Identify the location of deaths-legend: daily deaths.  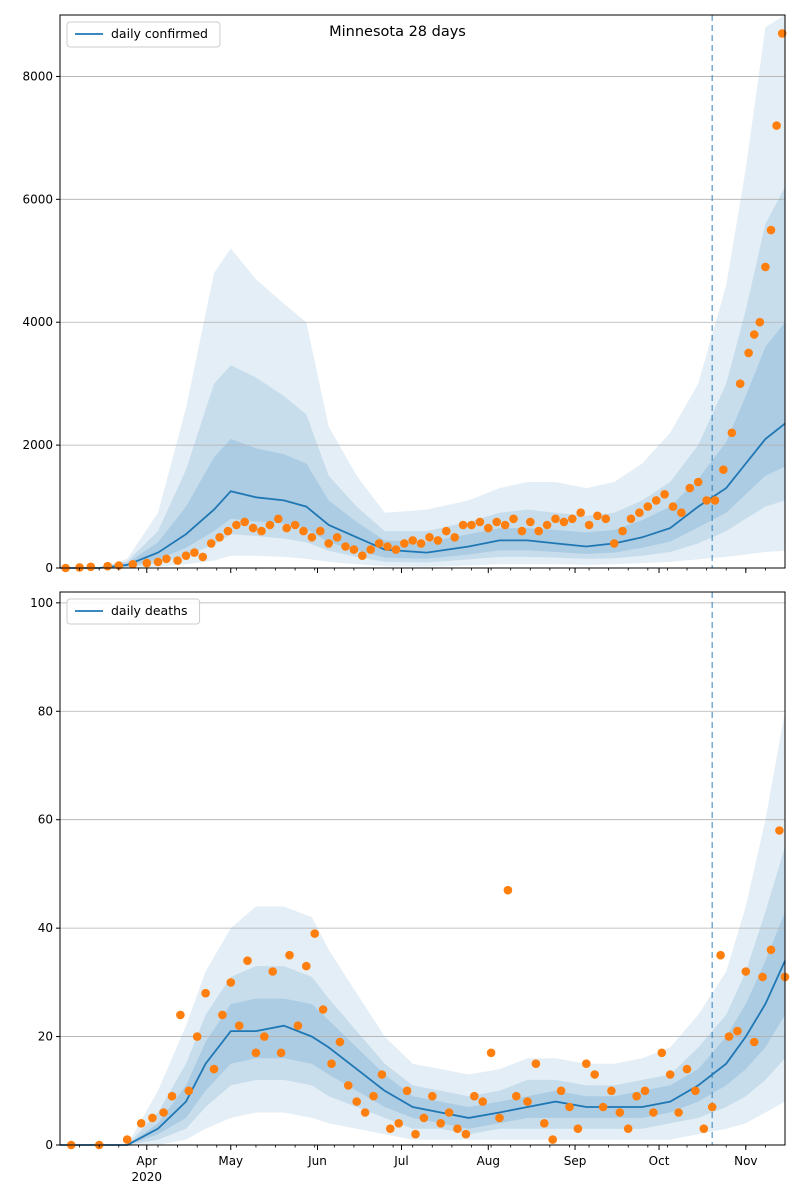
(133, 611).